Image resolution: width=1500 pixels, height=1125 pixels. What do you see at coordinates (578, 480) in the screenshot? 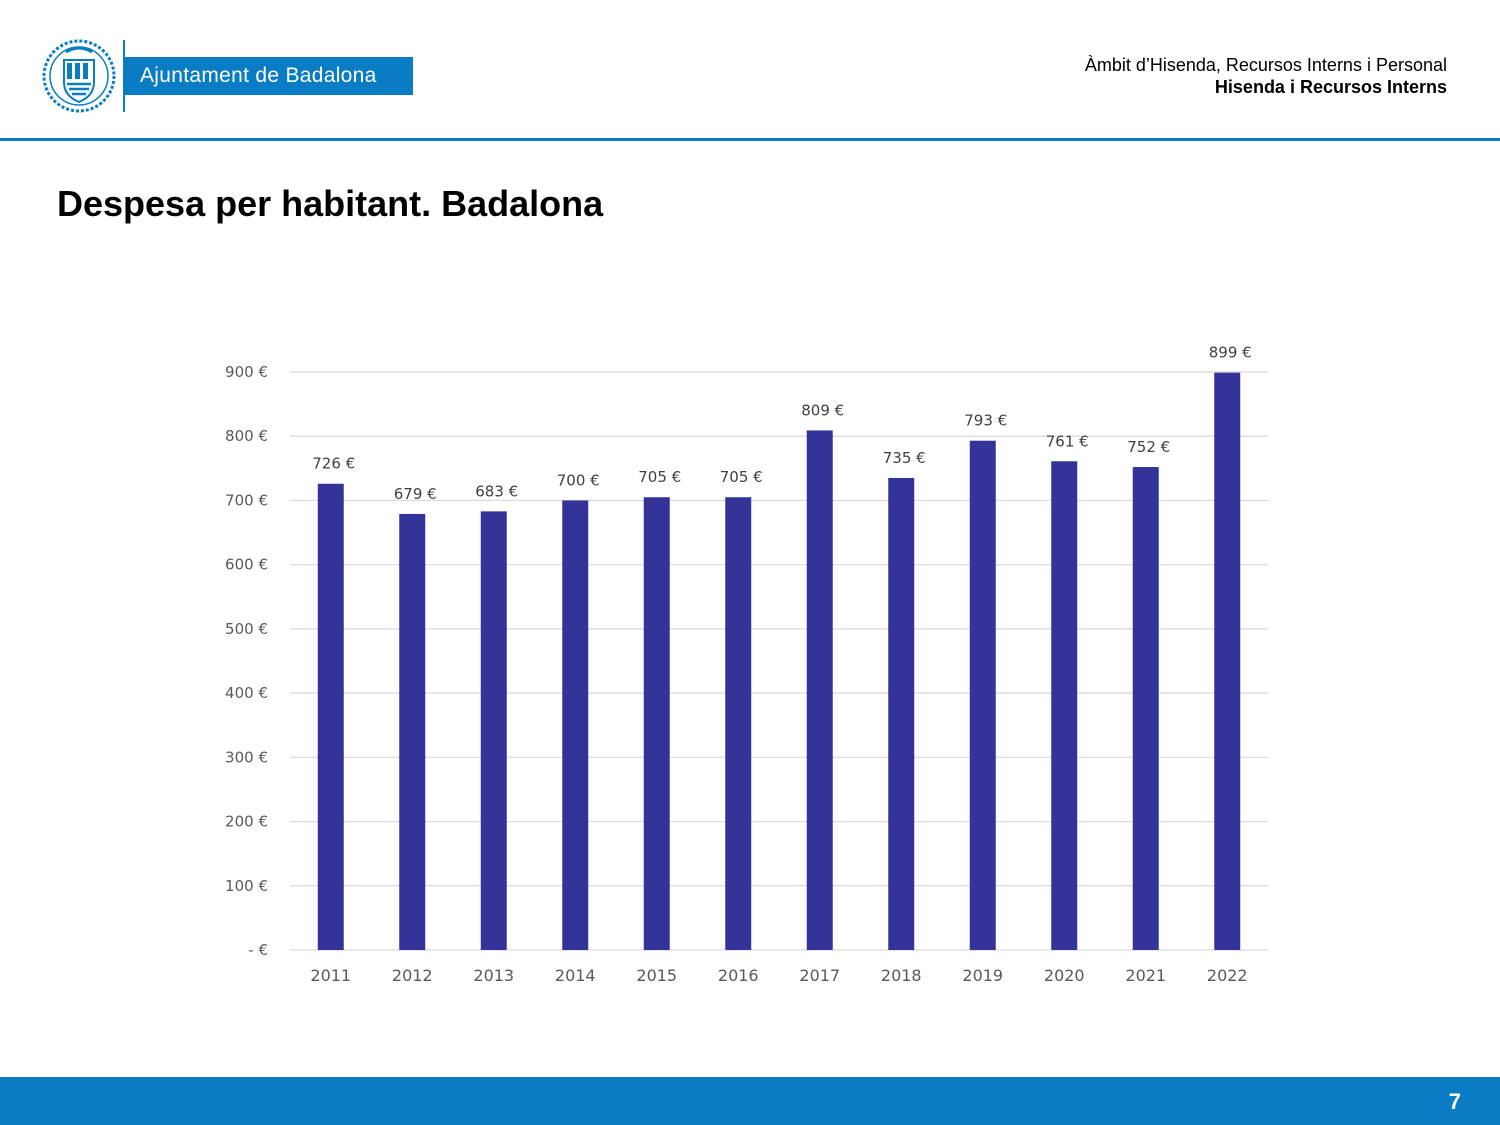
I see `data-label: 700 €` at bounding box center [578, 480].